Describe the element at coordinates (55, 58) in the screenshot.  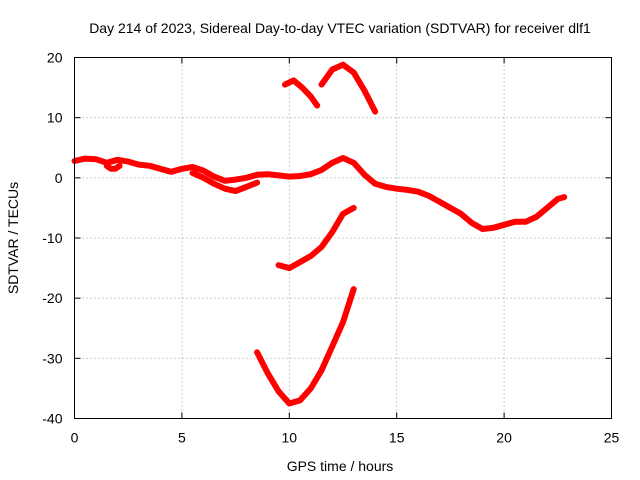
I see `y-tick-label: 20` at that location.